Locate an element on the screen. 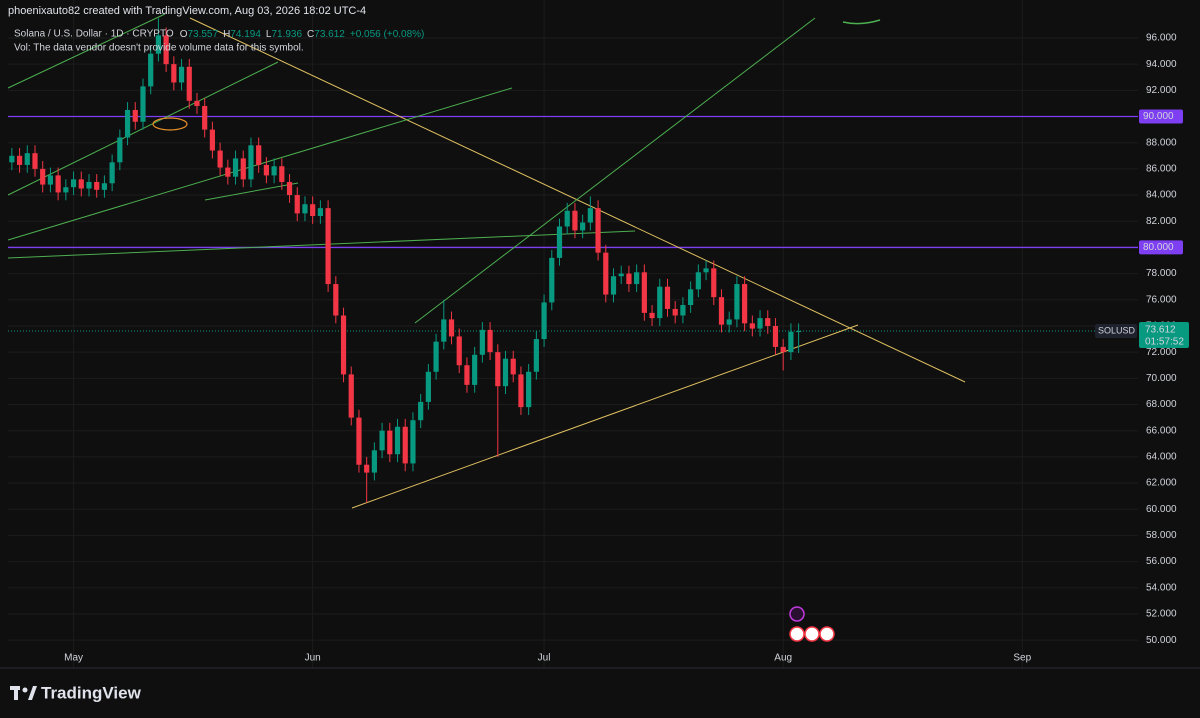  x-tick-label: May is located at coordinates (73, 658).